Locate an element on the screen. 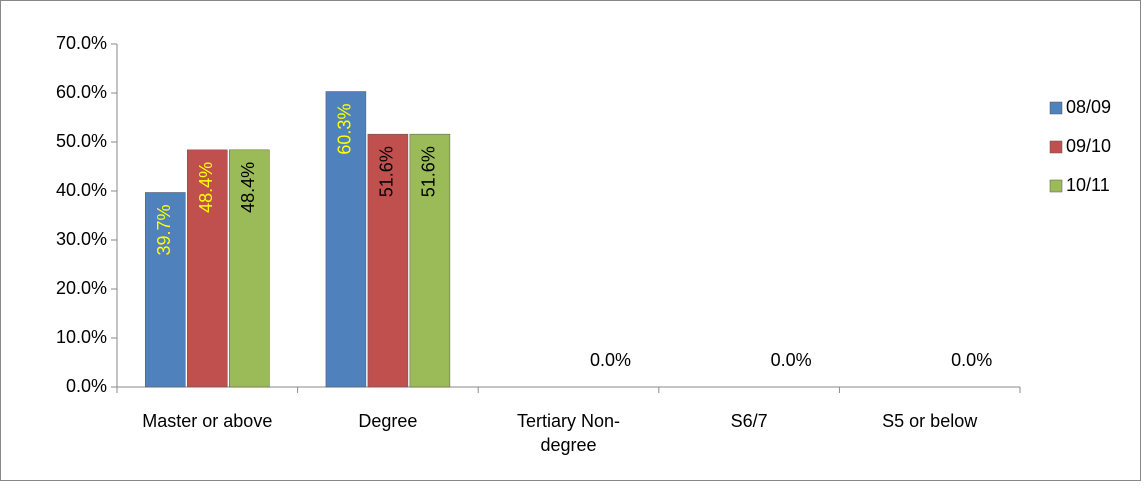  y-tick-label: 30.0% is located at coordinates (81, 239).